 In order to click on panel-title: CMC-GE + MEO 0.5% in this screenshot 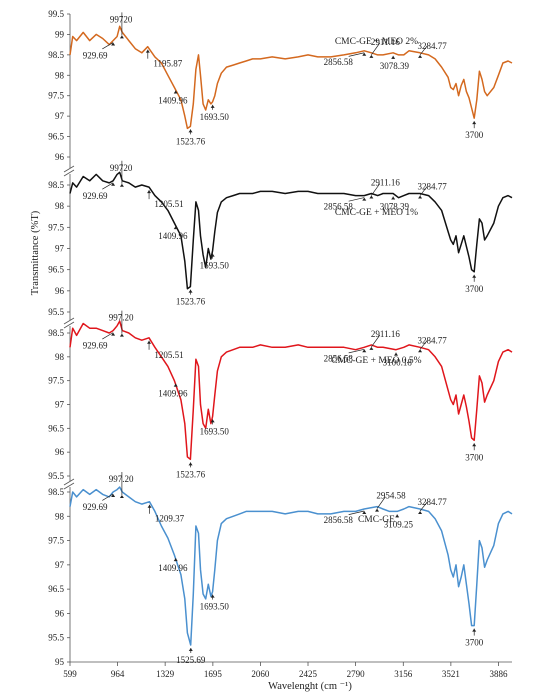, I will do `click(376, 361)`.